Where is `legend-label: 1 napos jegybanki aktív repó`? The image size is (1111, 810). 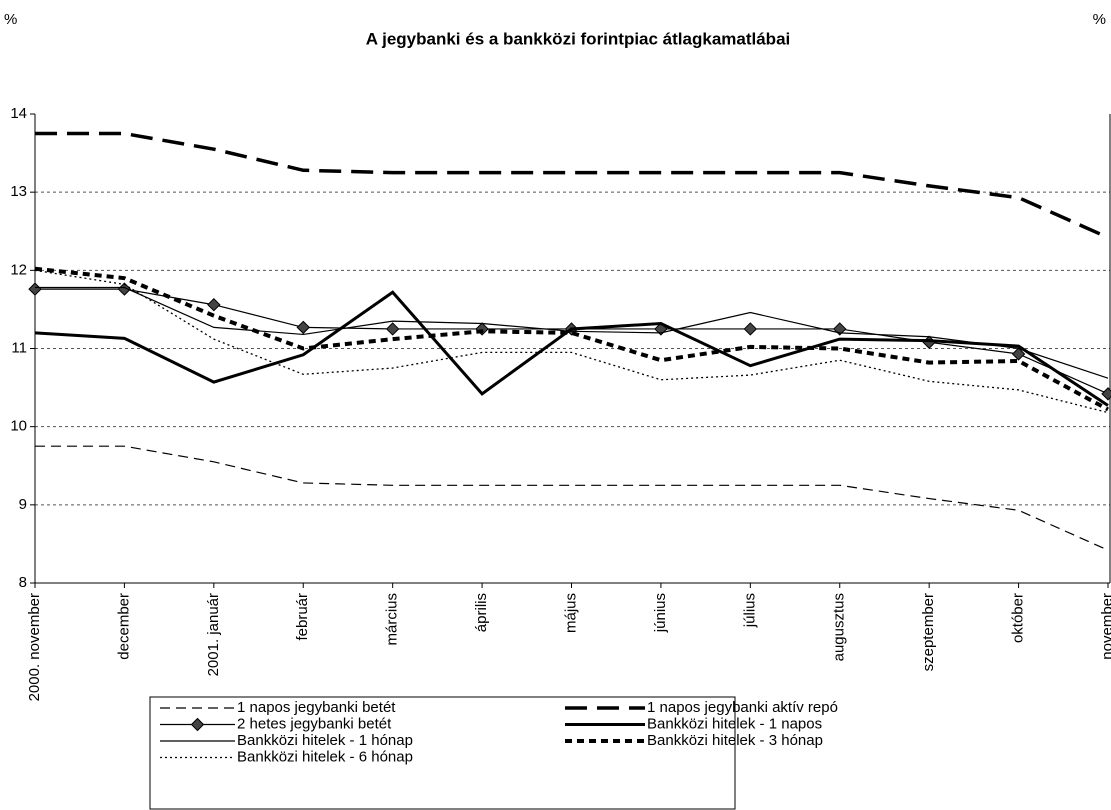
legend-label: 1 napos jegybanki aktív repó is located at coordinates (742, 707).